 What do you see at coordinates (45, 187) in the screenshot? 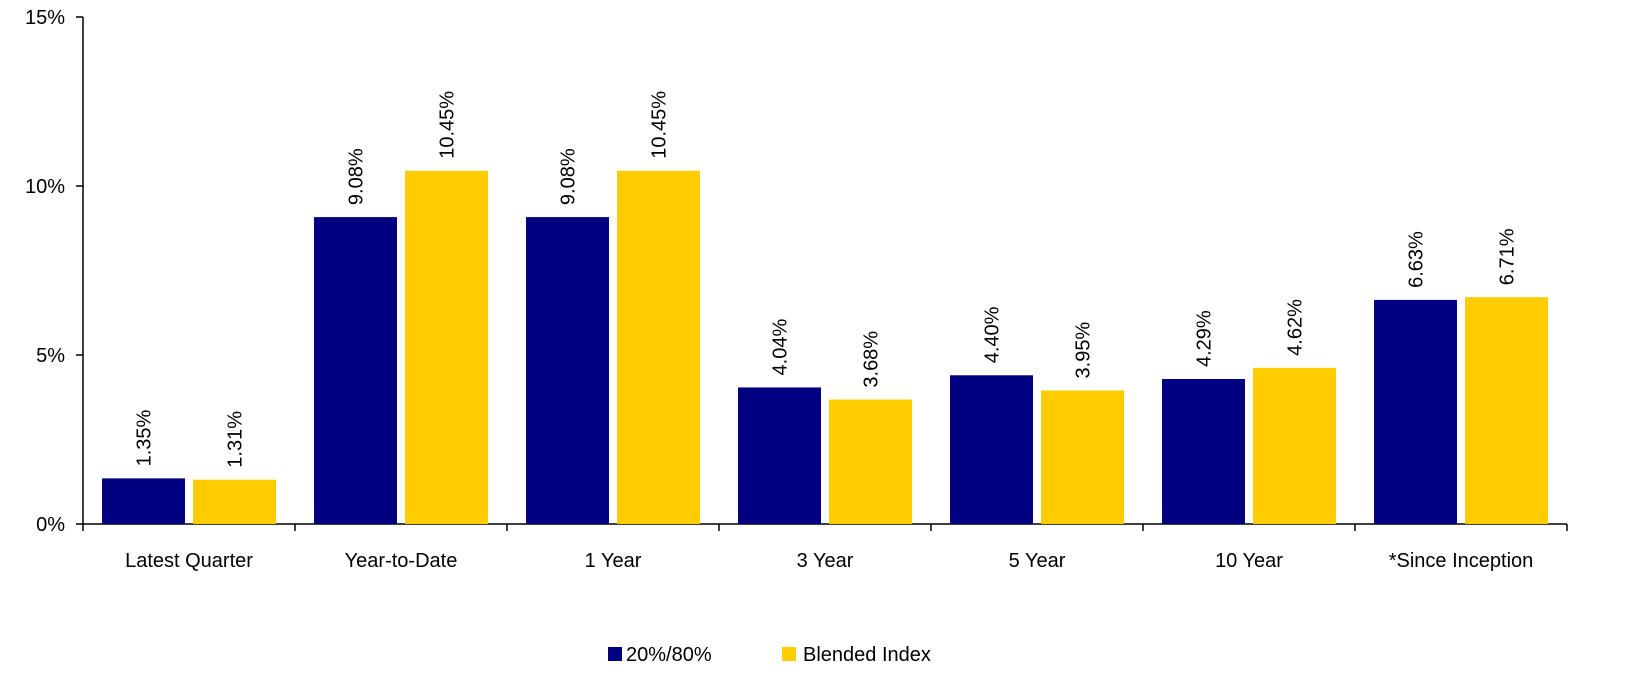
I see `y-tick-label: 10%` at bounding box center [45, 187].